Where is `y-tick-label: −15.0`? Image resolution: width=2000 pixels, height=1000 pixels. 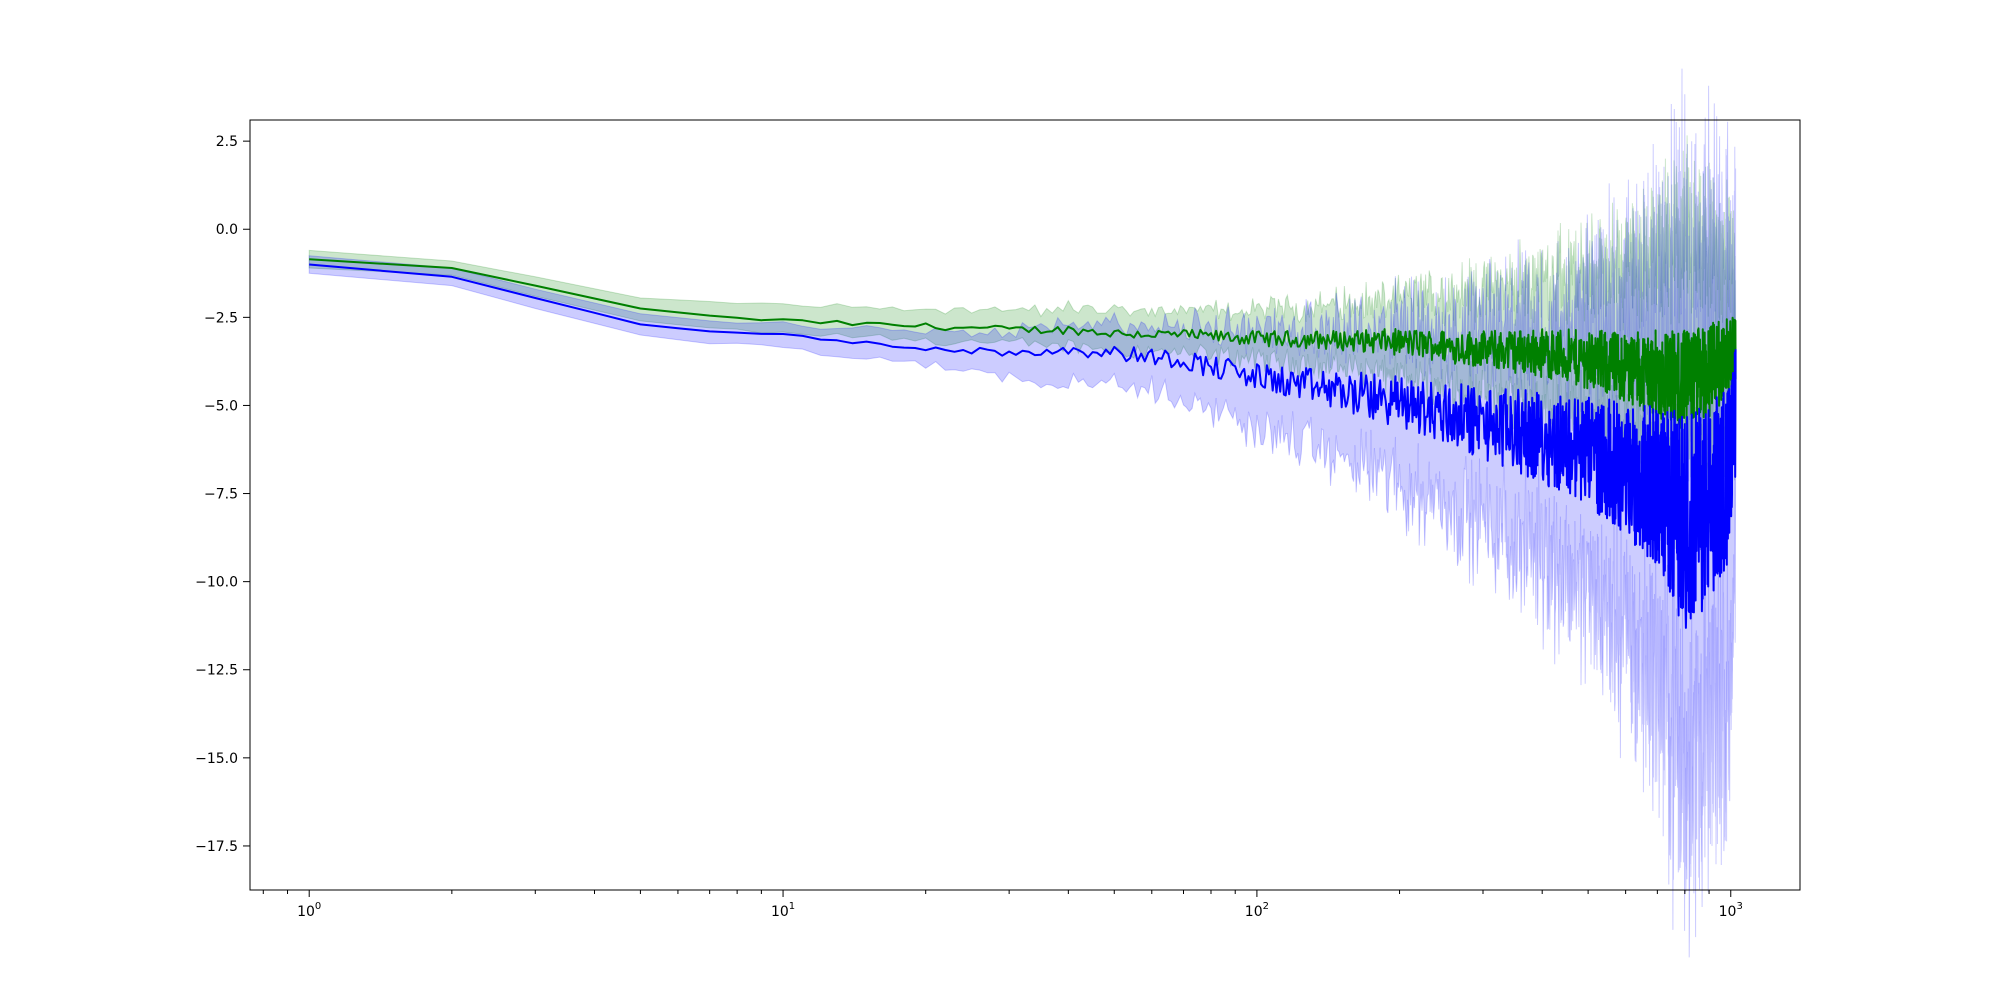
y-tick-label: −15.0 is located at coordinates (216, 759).